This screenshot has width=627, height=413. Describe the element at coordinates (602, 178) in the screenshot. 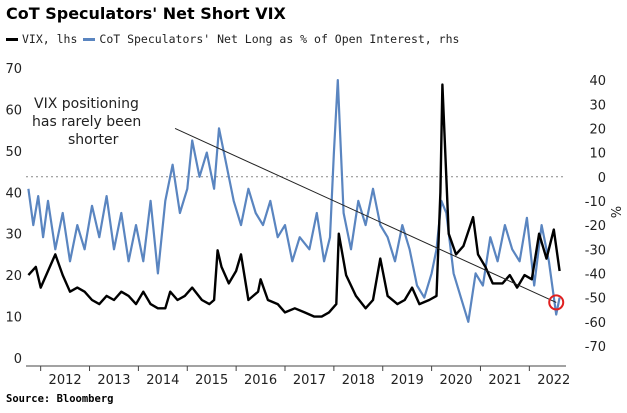

I see `right-tick-label: 0` at that location.